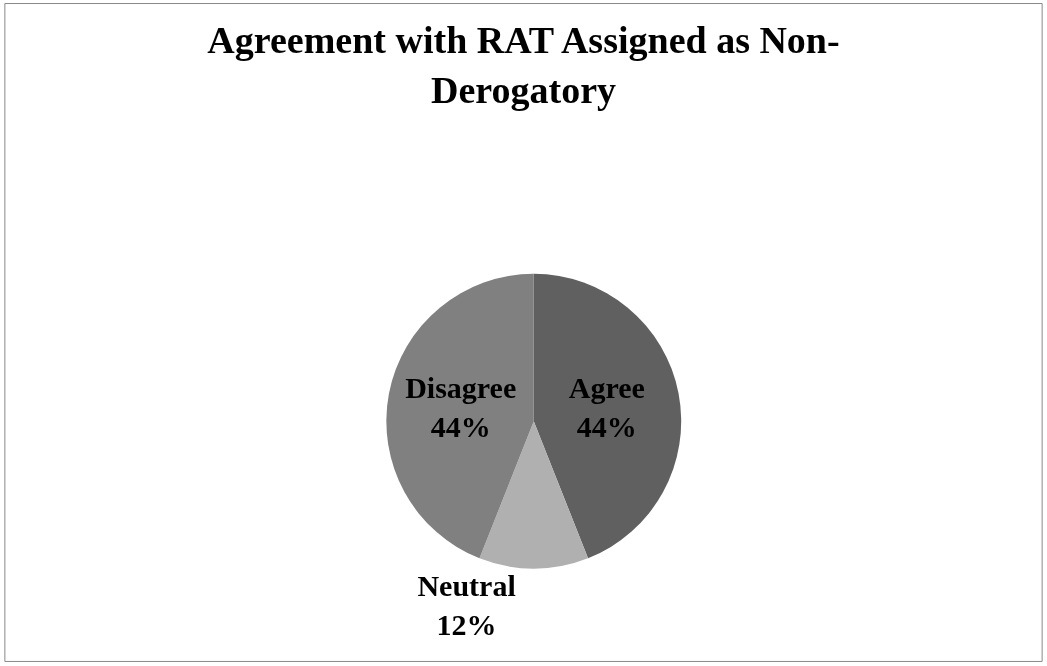  Describe the element at coordinates (466, 624) in the screenshot. I see `data-label: 12%` at that location.